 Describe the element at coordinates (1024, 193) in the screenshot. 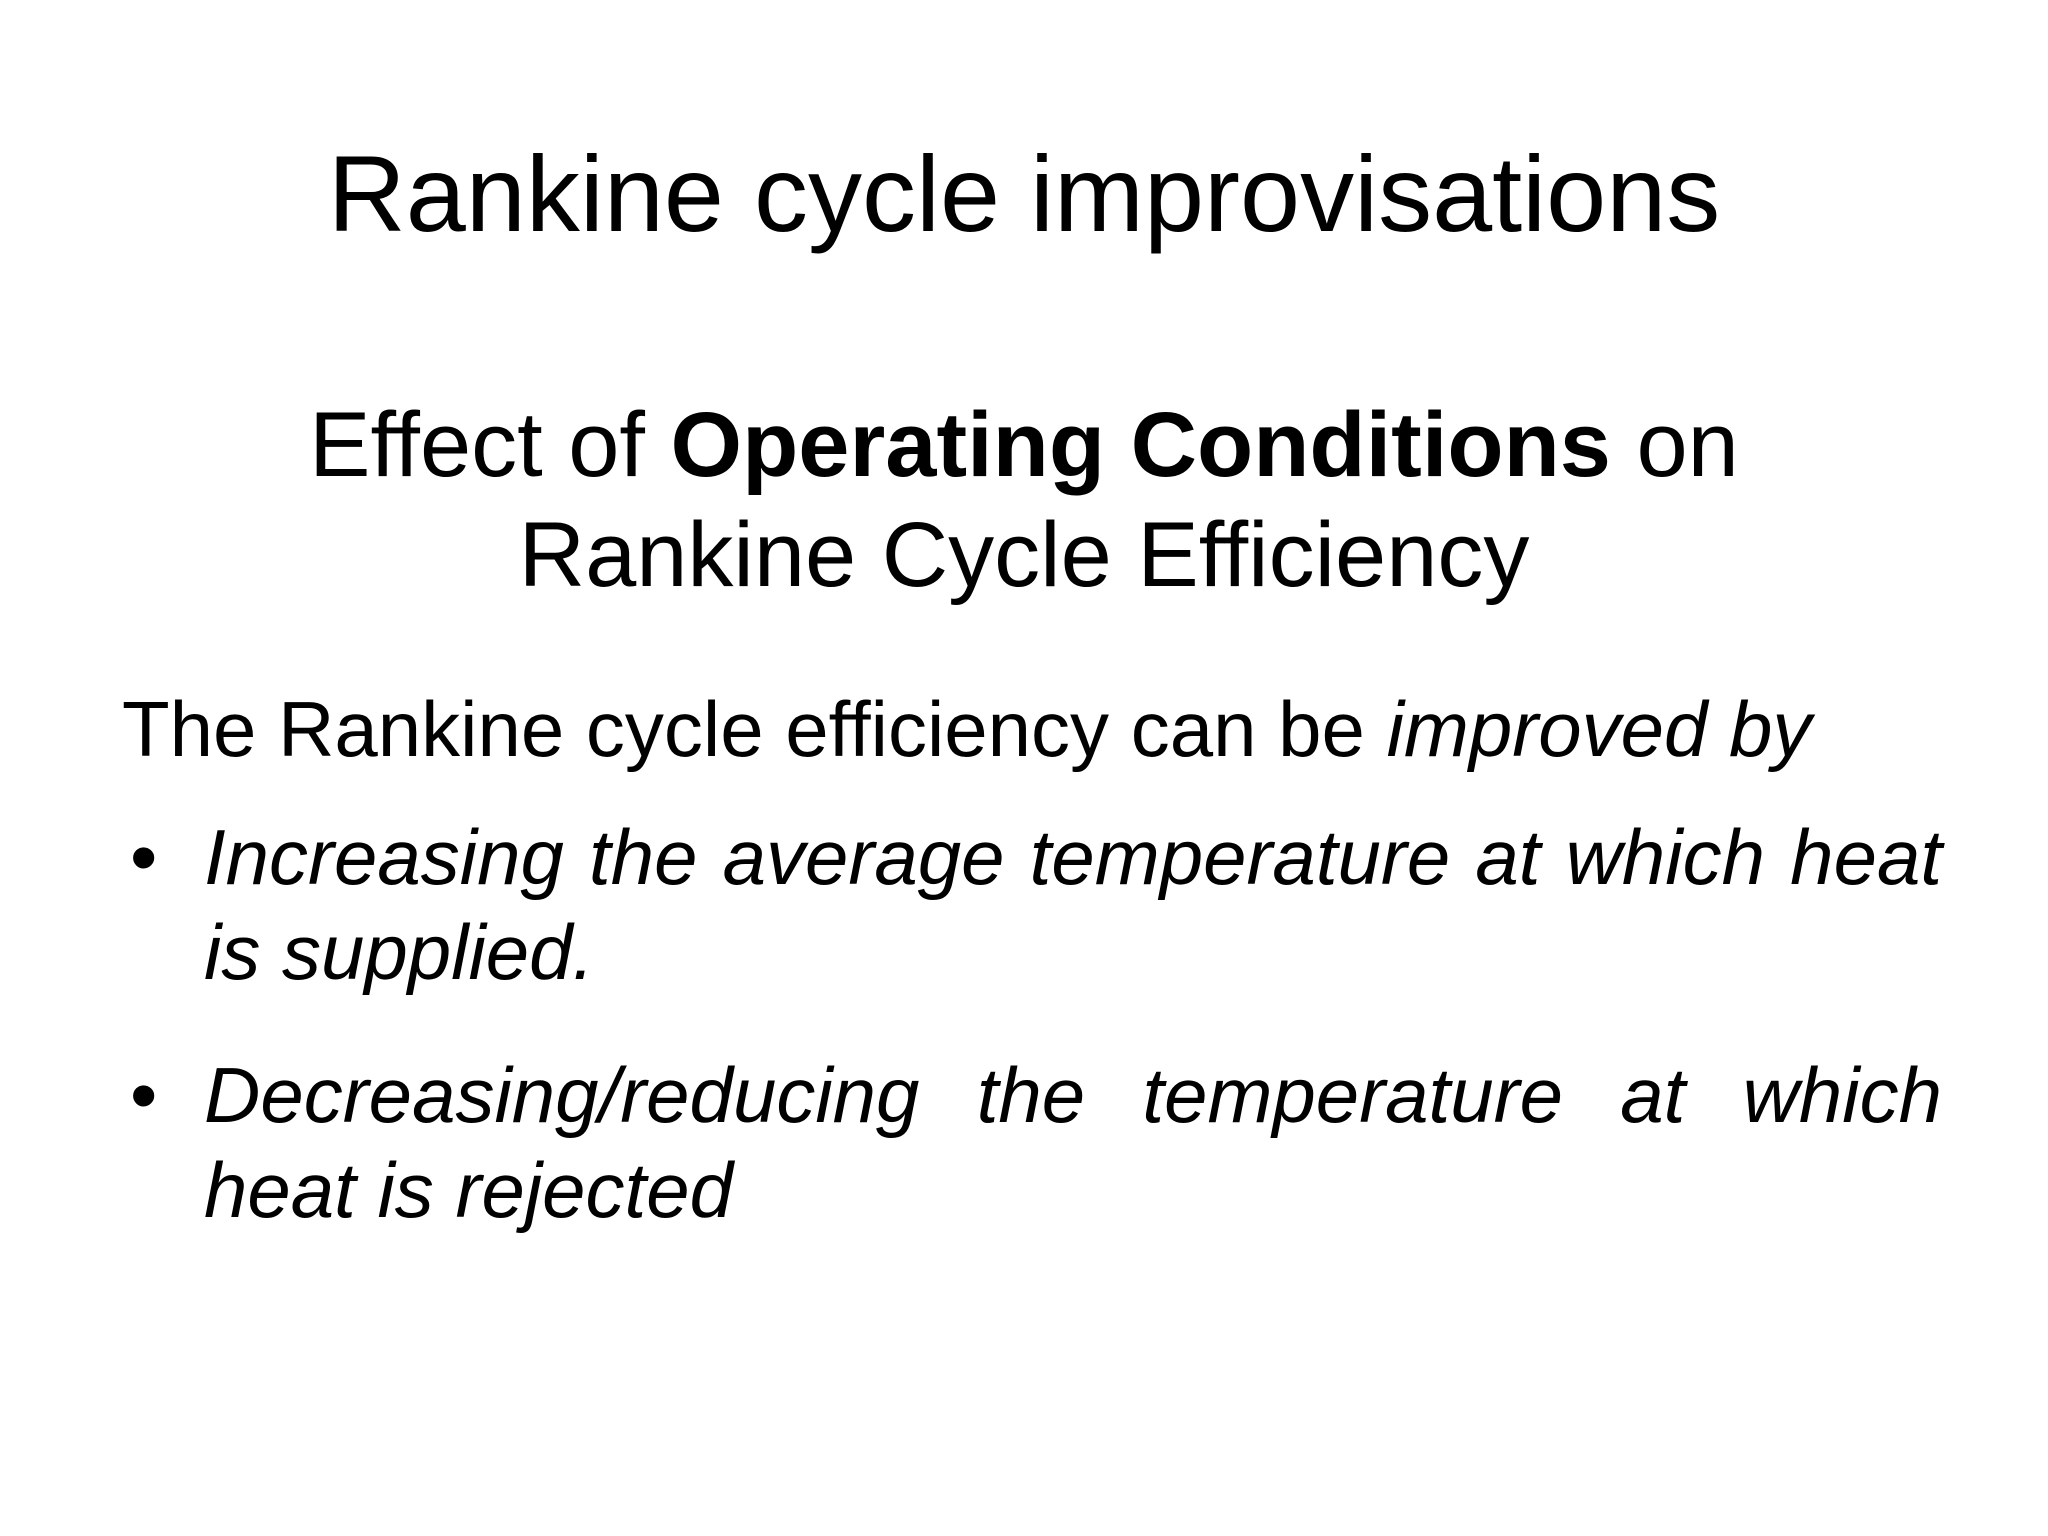

I see `slide-title: Rankine cycle improvisations` at that location.